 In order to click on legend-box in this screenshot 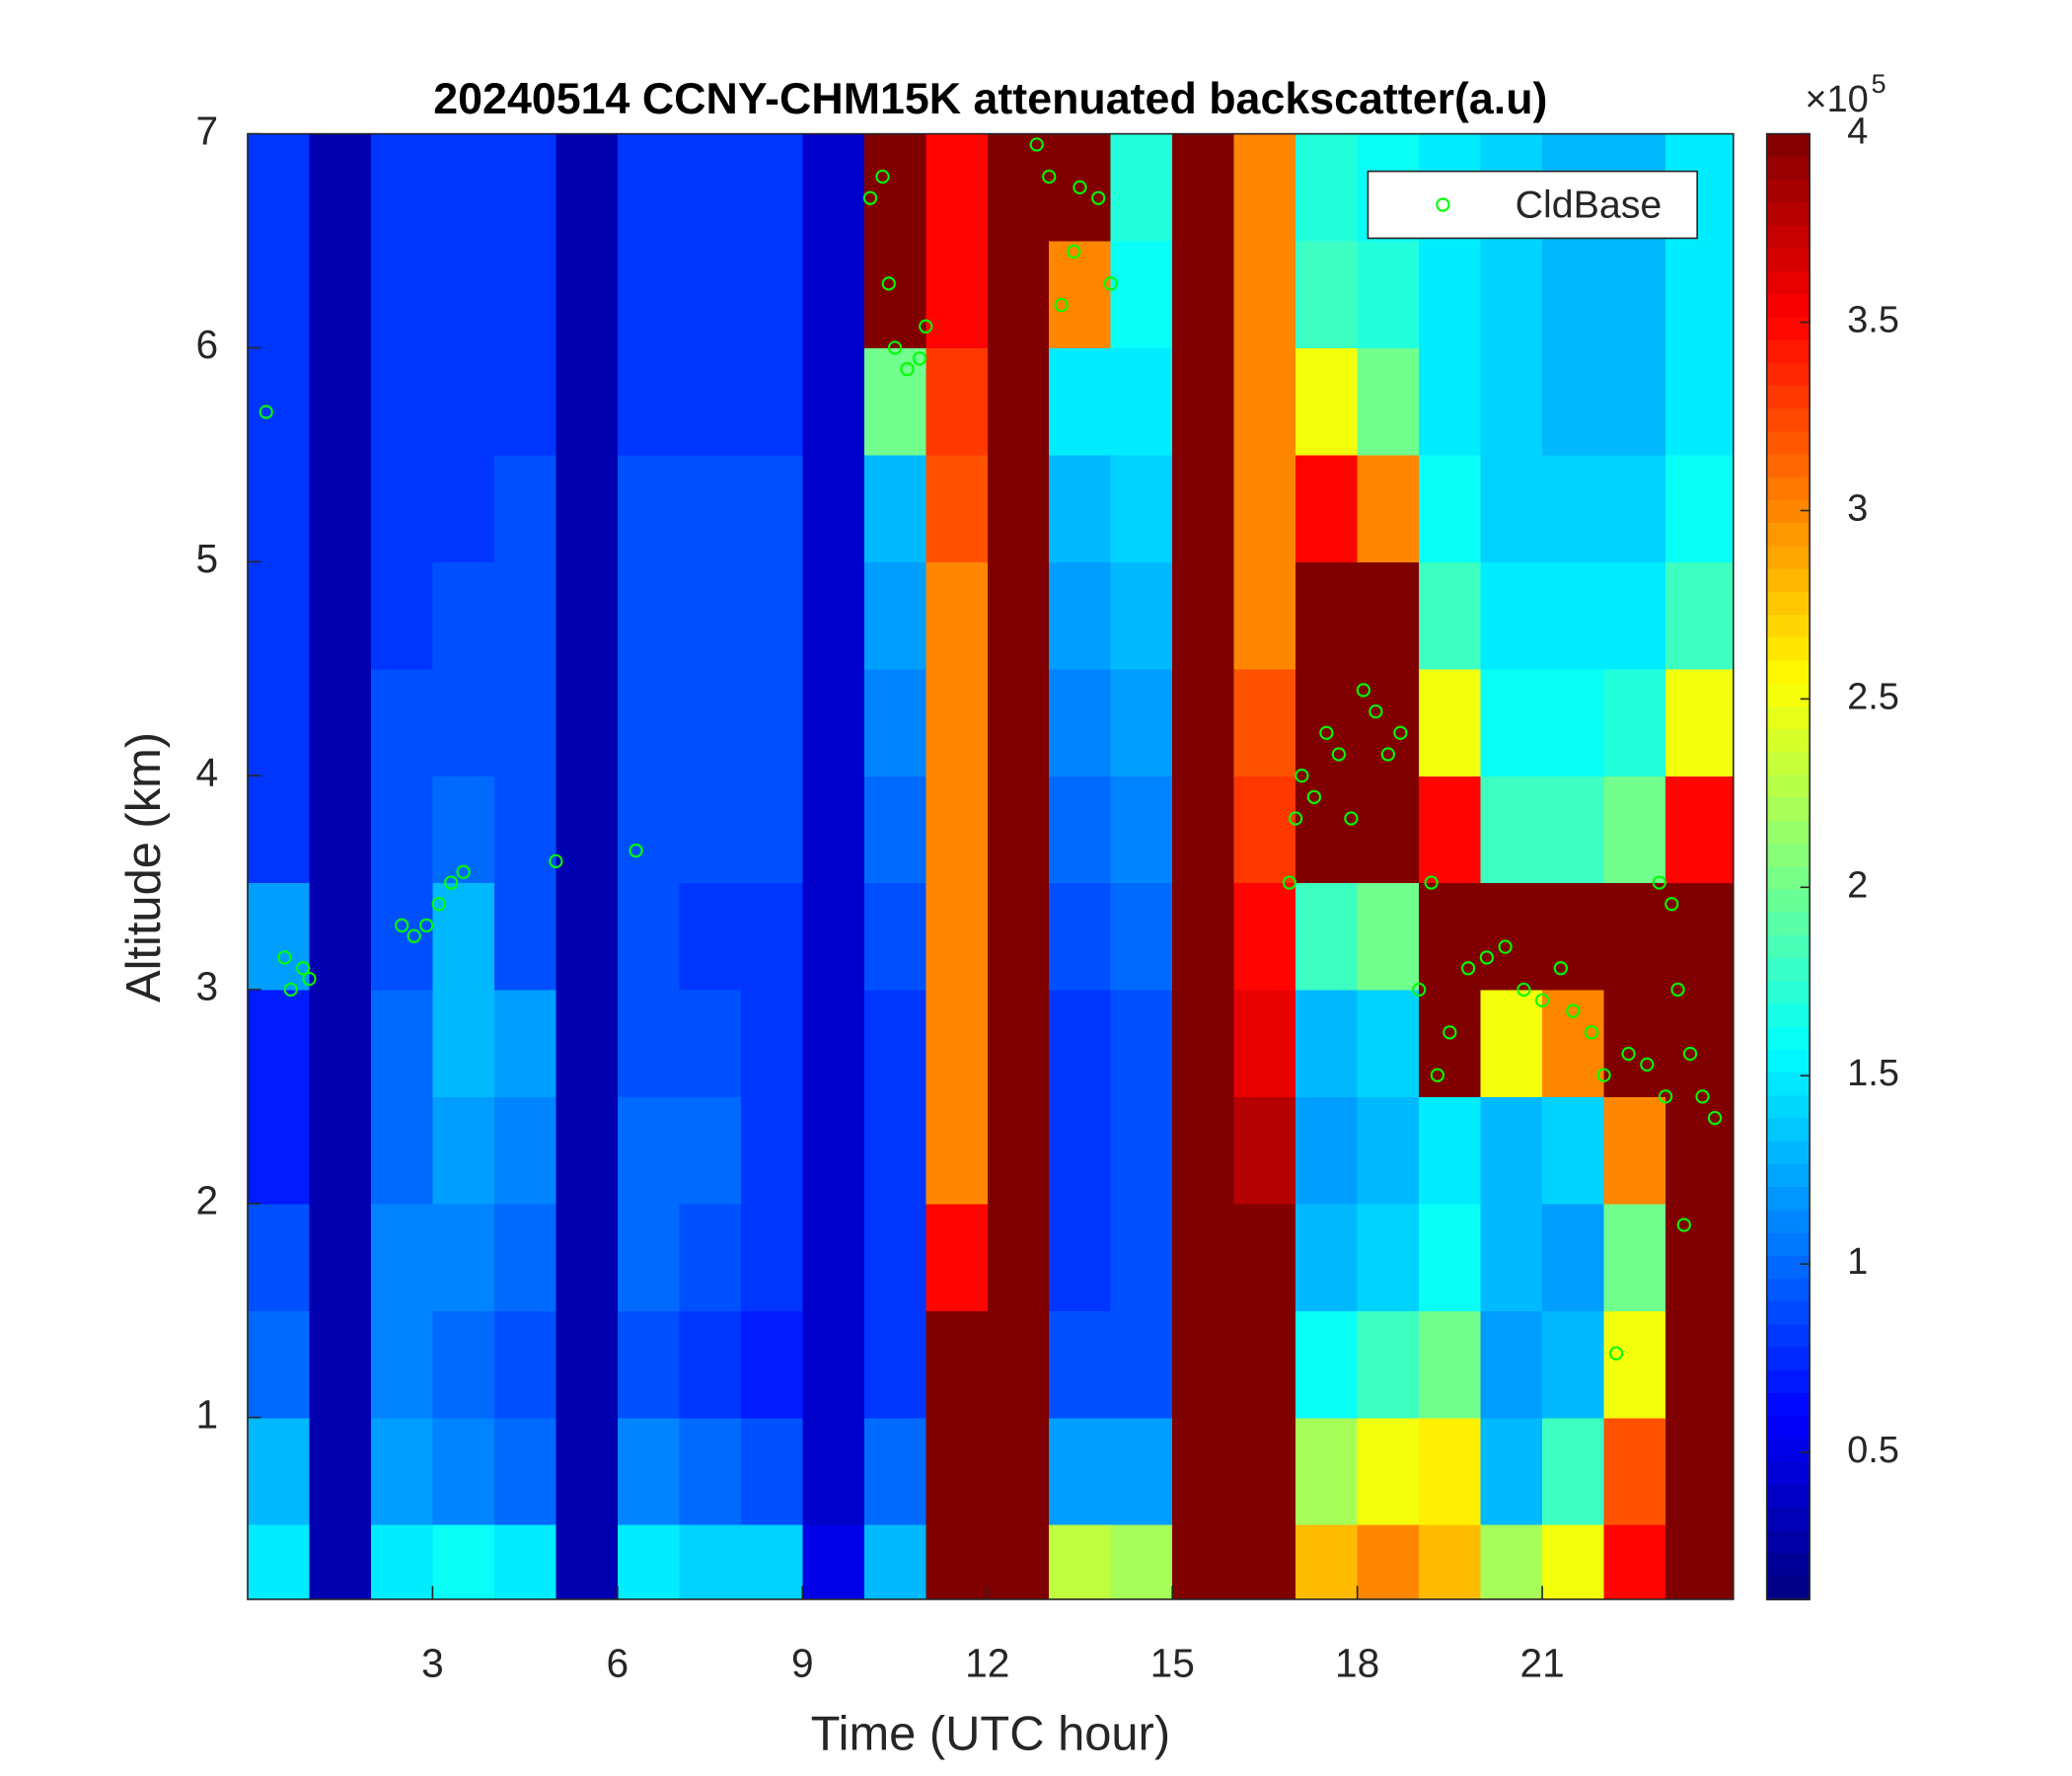, I will do `click(1533, 205)`.